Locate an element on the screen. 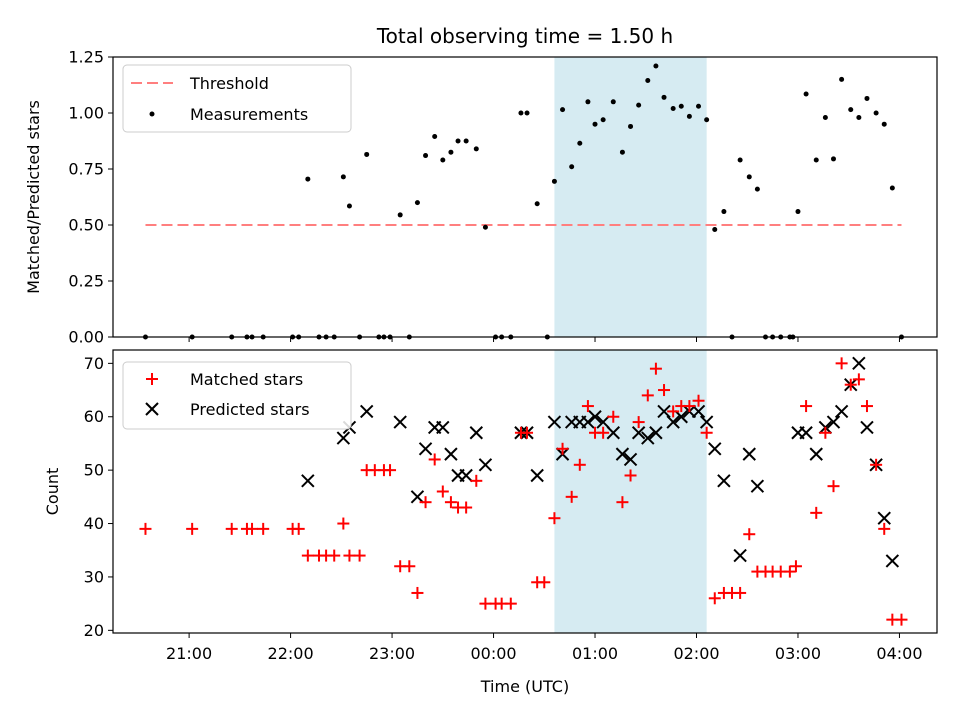  bottom-legend: Matched stars Predicted stars is located at coordinates (237, 395).